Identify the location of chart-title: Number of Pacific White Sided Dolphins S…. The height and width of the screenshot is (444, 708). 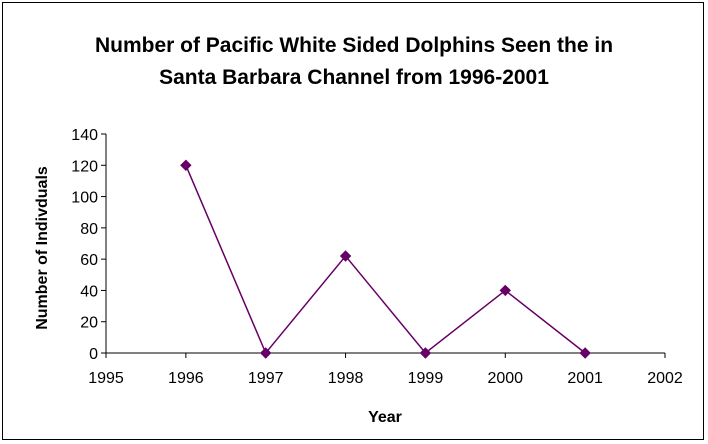
(354, 62).